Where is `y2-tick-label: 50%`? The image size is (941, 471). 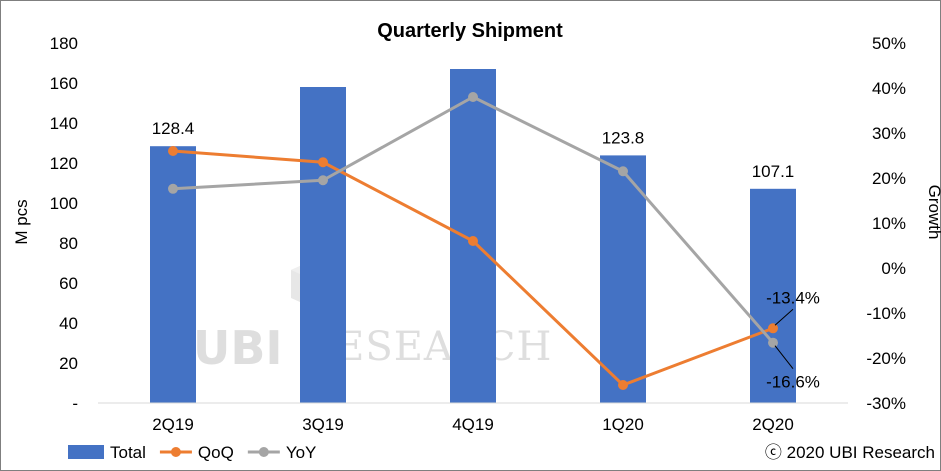
y2-tick-label: 50% is located at coordinates (889, 43).